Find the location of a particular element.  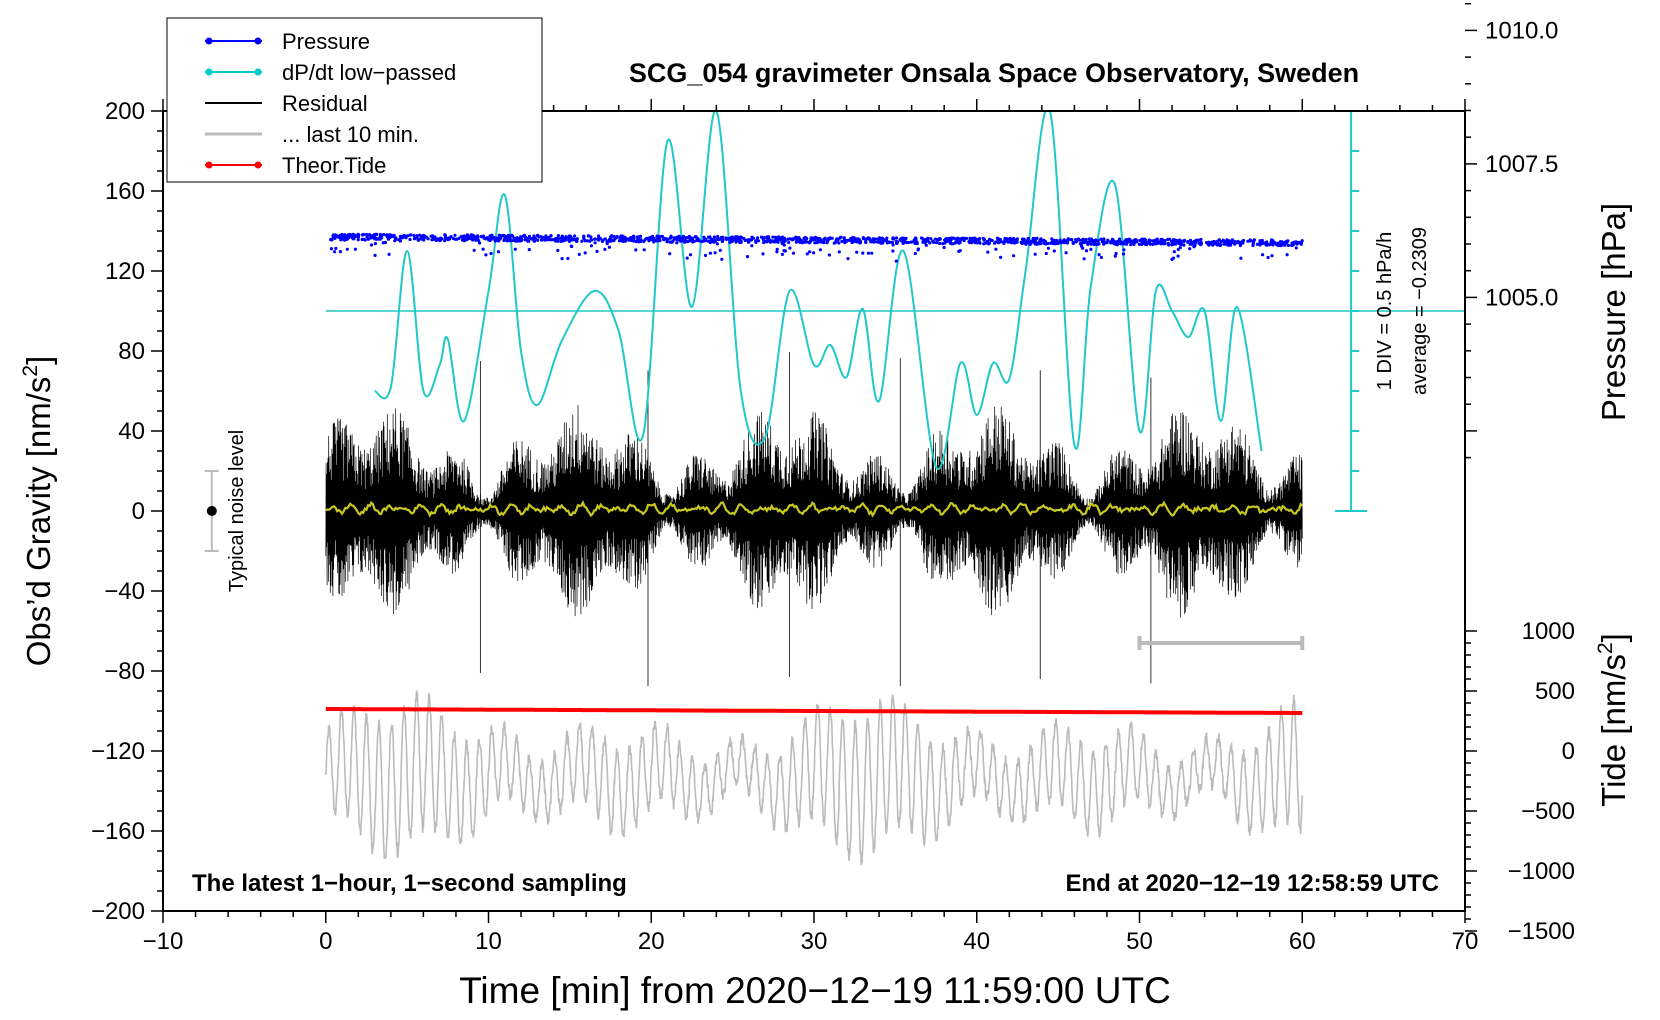

legend-marker is located at coordinates (258, 165).